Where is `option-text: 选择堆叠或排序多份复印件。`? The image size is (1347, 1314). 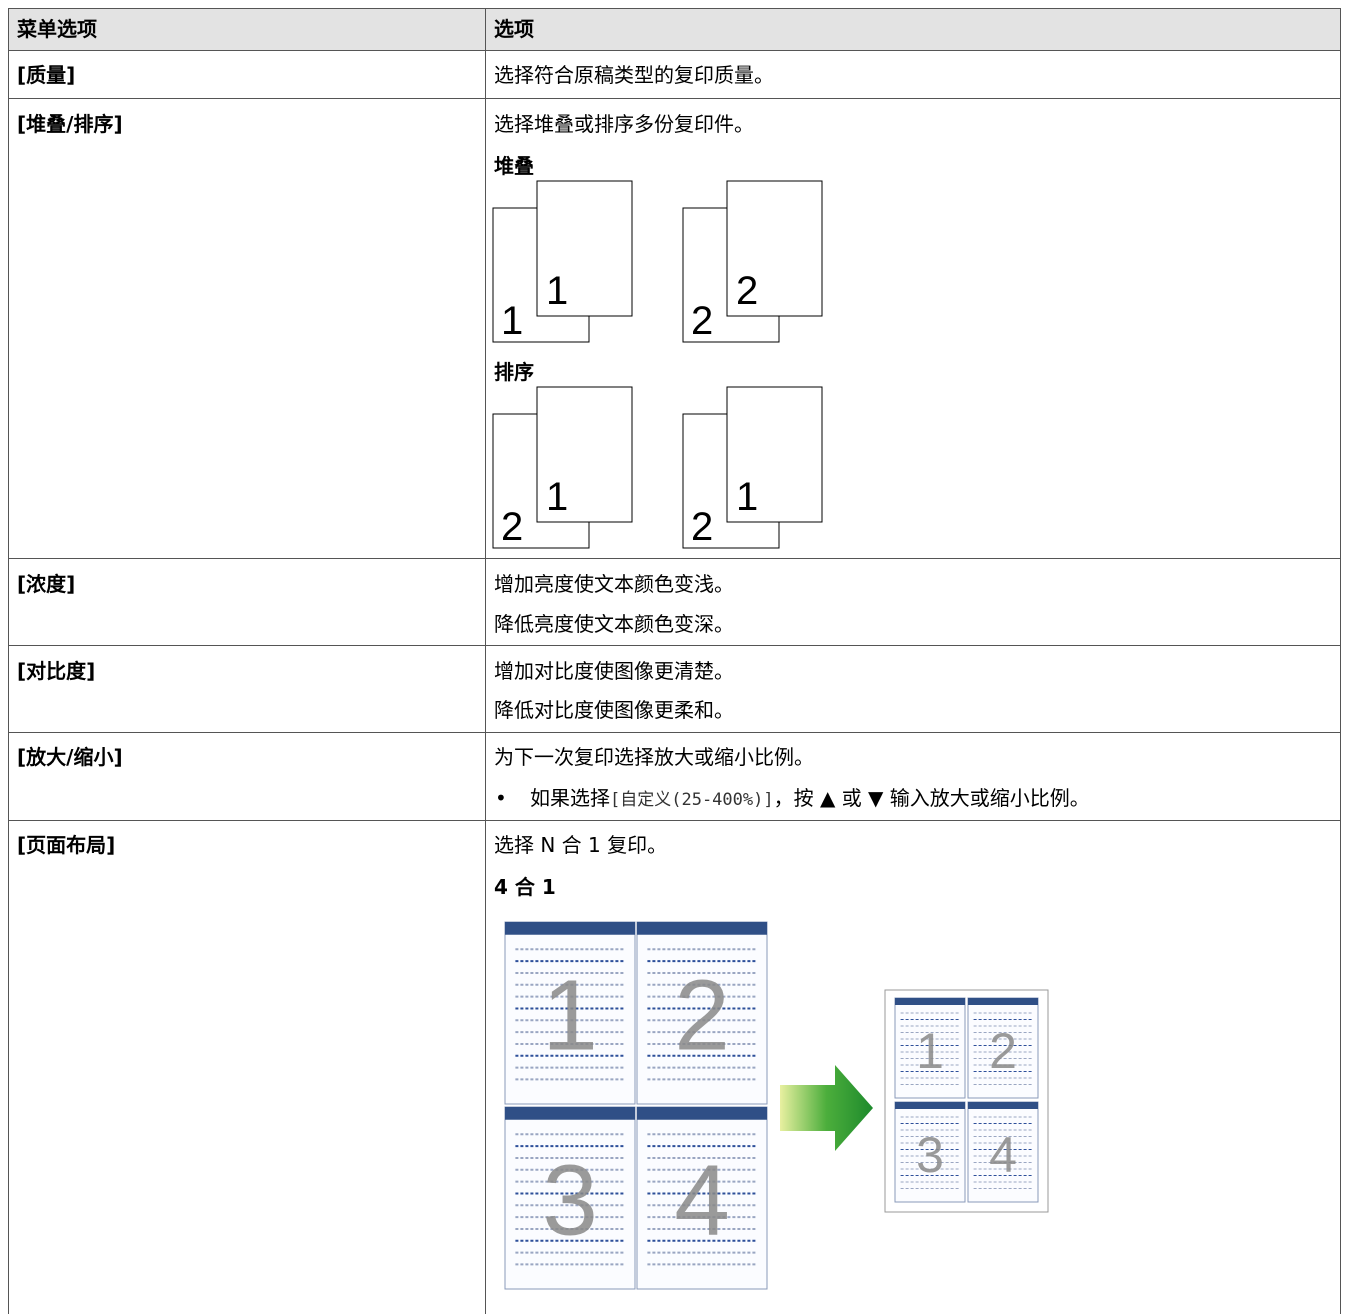
option-text: 选择堆叠或排序多份复印件。 is located at coordinates (624, 124).